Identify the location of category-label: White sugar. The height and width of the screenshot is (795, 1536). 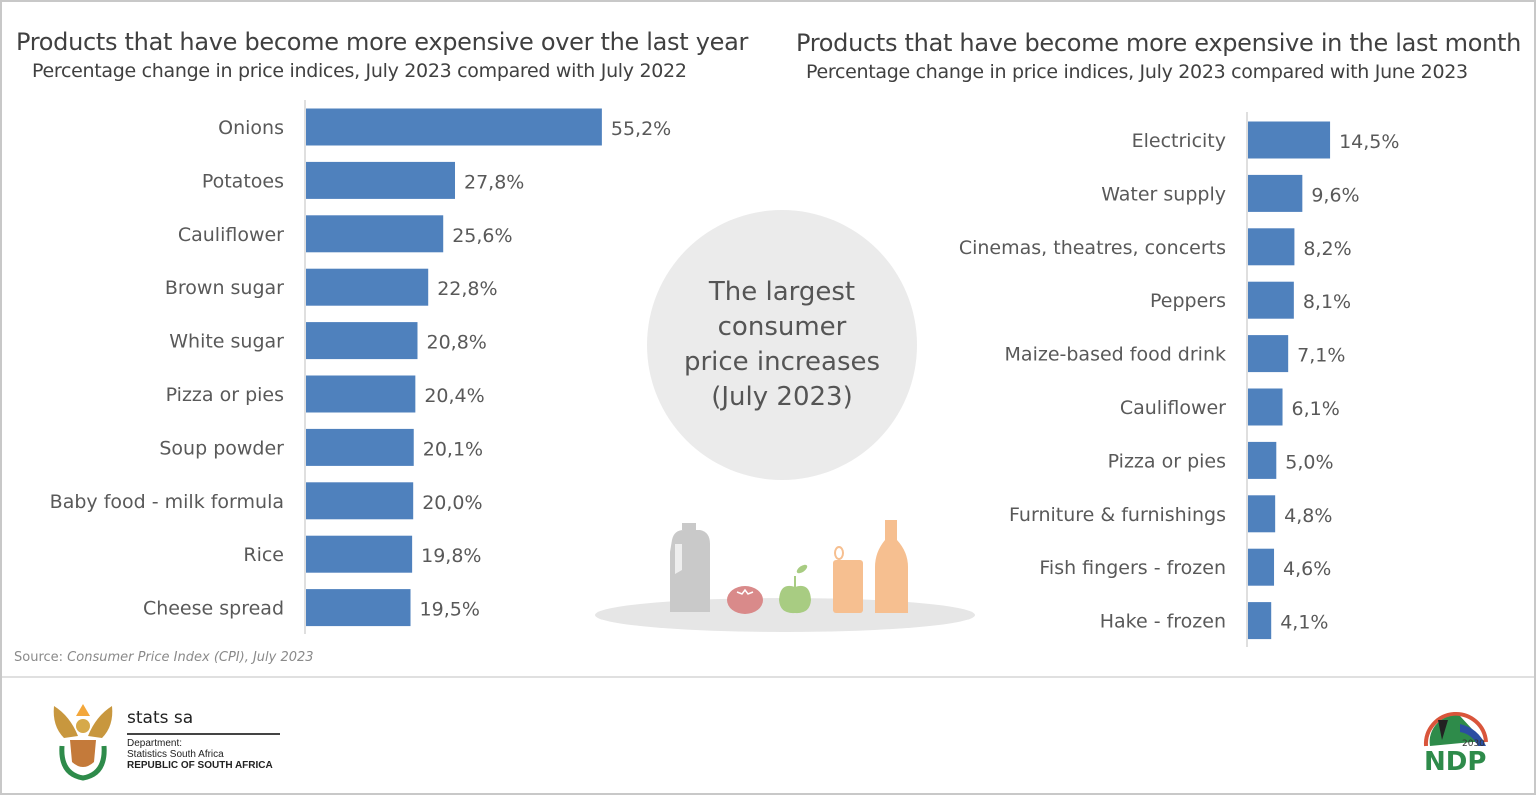
(226, 342).